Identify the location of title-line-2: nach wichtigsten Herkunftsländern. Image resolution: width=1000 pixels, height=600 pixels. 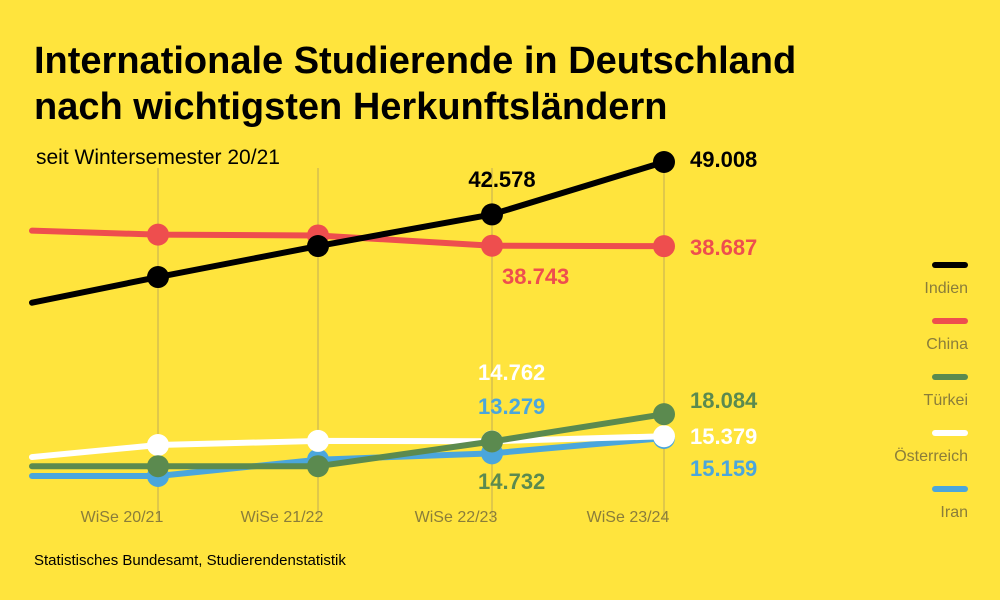
(351, 107).